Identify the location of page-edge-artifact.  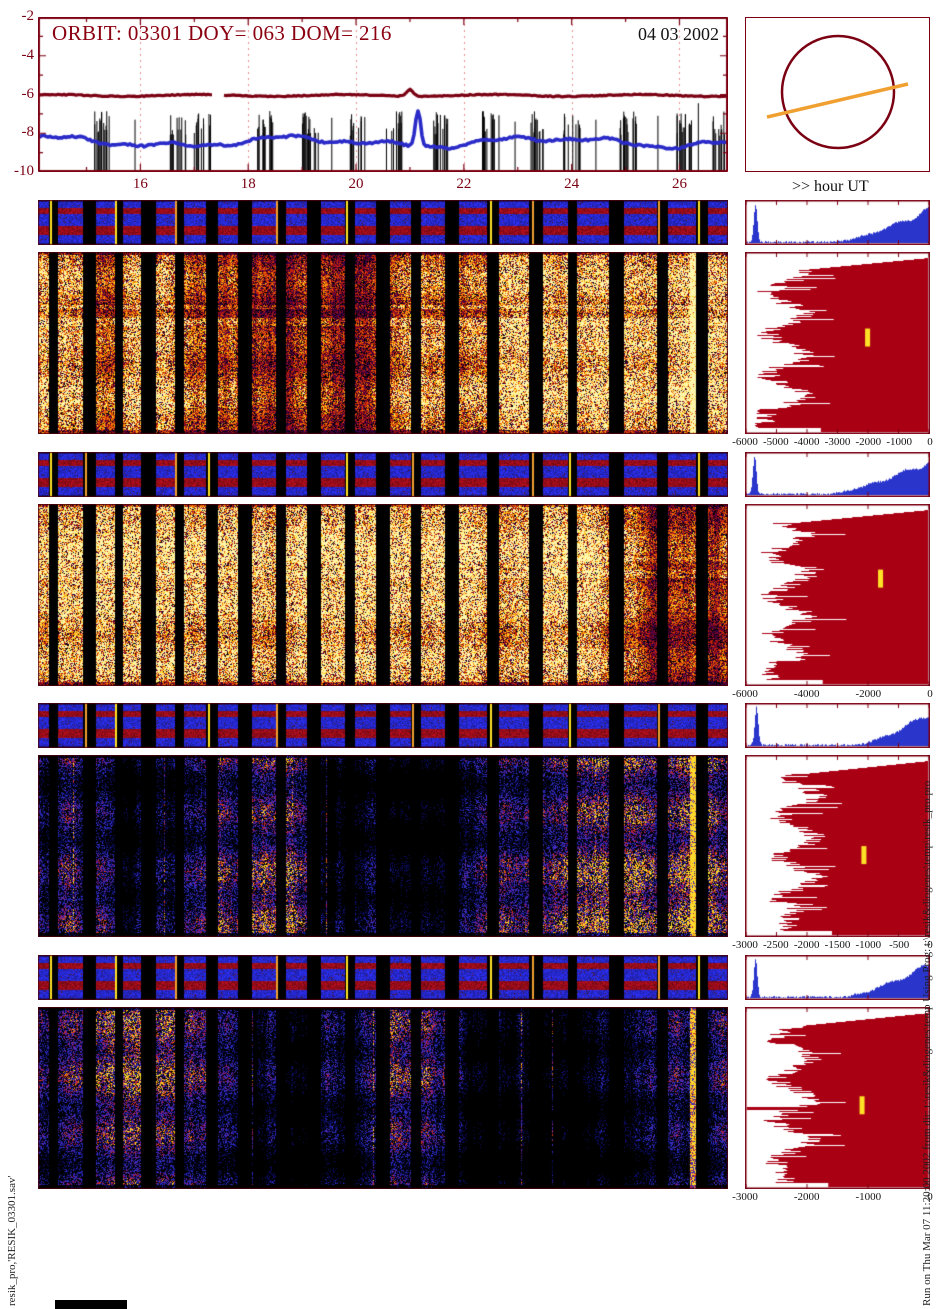
(91, 1304).